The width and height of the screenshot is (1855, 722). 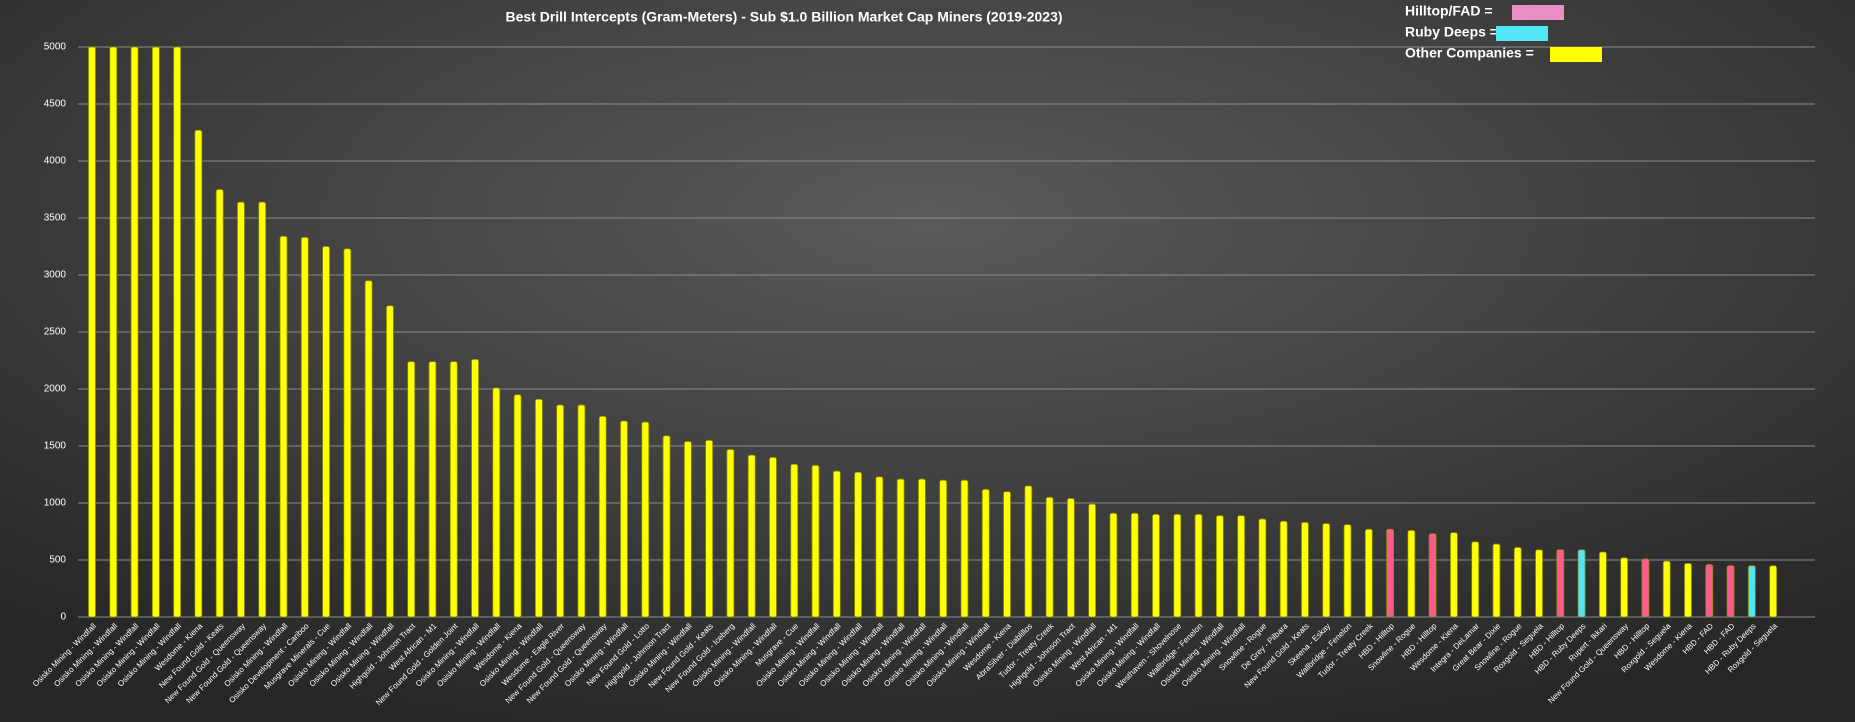 What do you see at coordinates (1451, 32) in the screenshot?
I see `legend-label: Ruby Deeps =` at bounding box center [1451, 32].